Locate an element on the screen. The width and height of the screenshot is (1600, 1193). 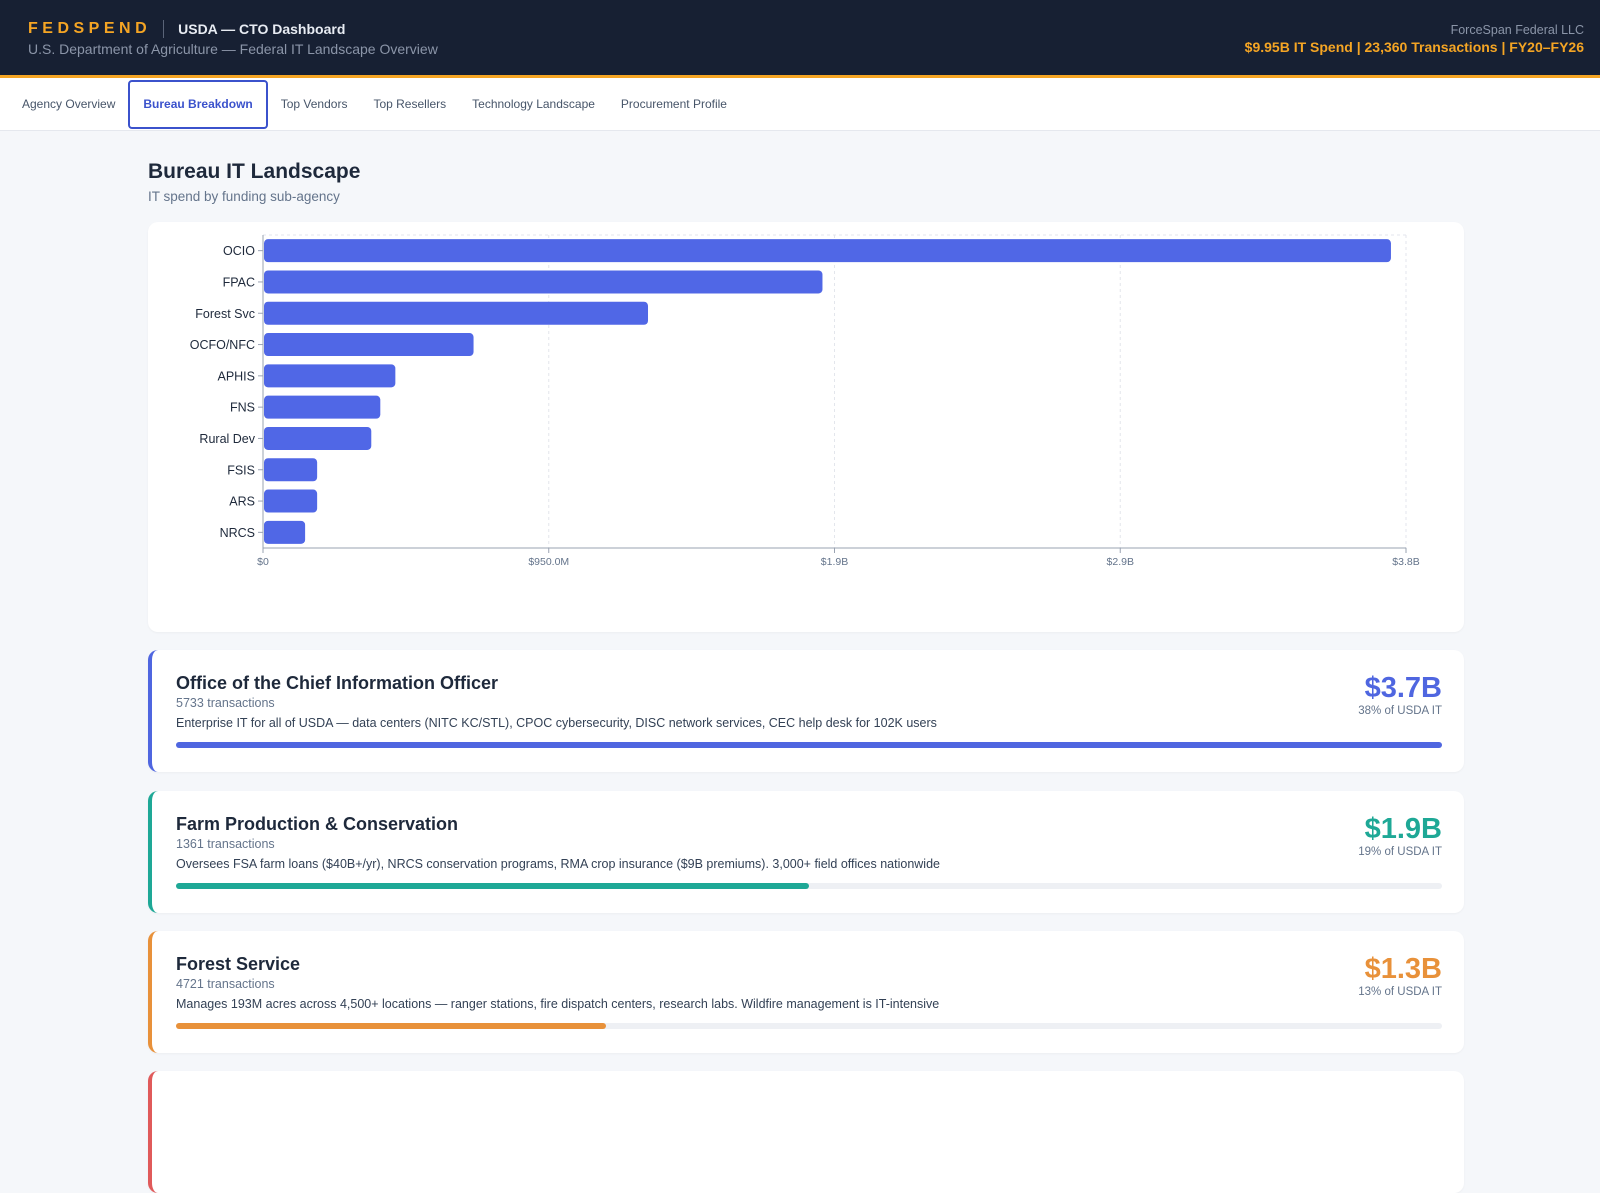
category-label: FPAC is located at coordinates (239, 282).